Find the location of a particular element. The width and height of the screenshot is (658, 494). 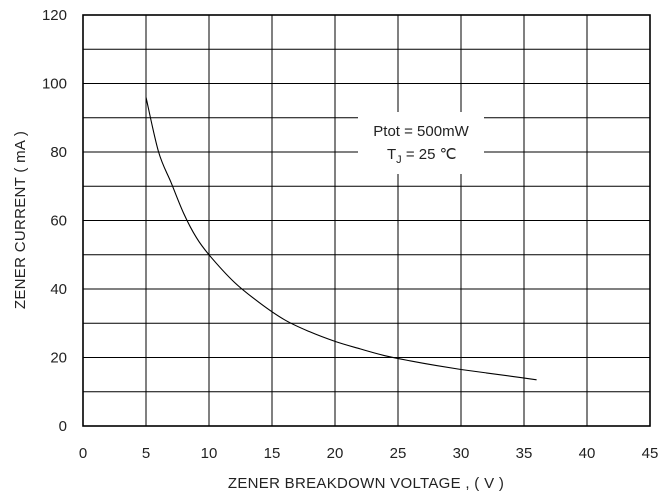

x-tick-label: 10 is located at coordinates (209, 453).